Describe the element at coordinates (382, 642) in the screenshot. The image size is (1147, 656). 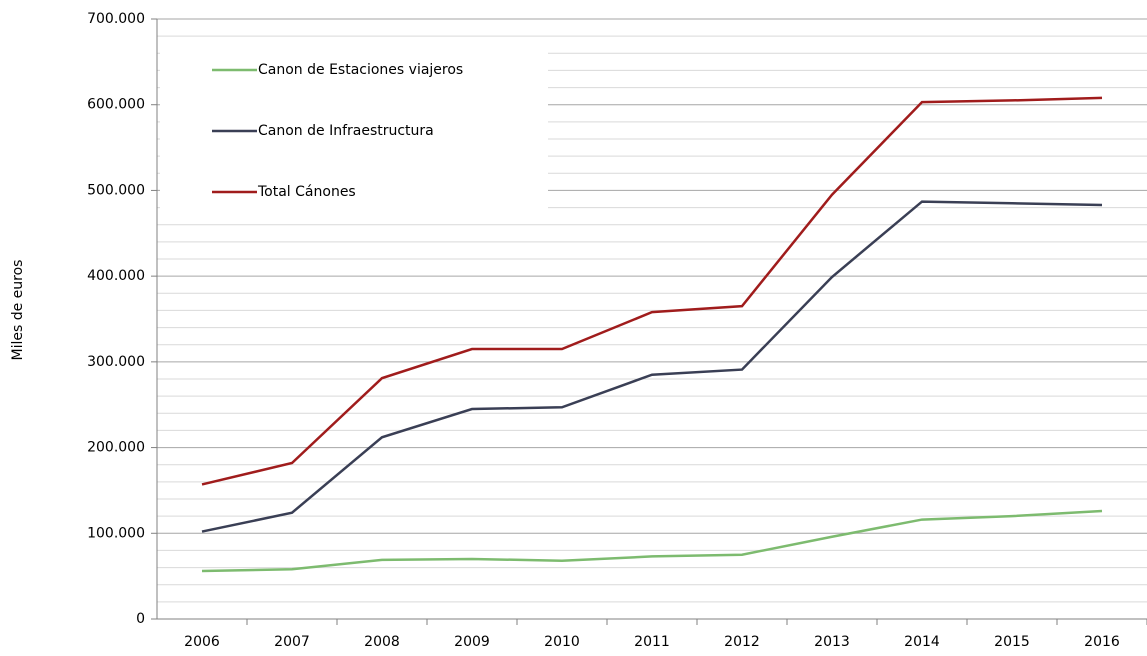
I see `x-tick-label: 2008` at that location.